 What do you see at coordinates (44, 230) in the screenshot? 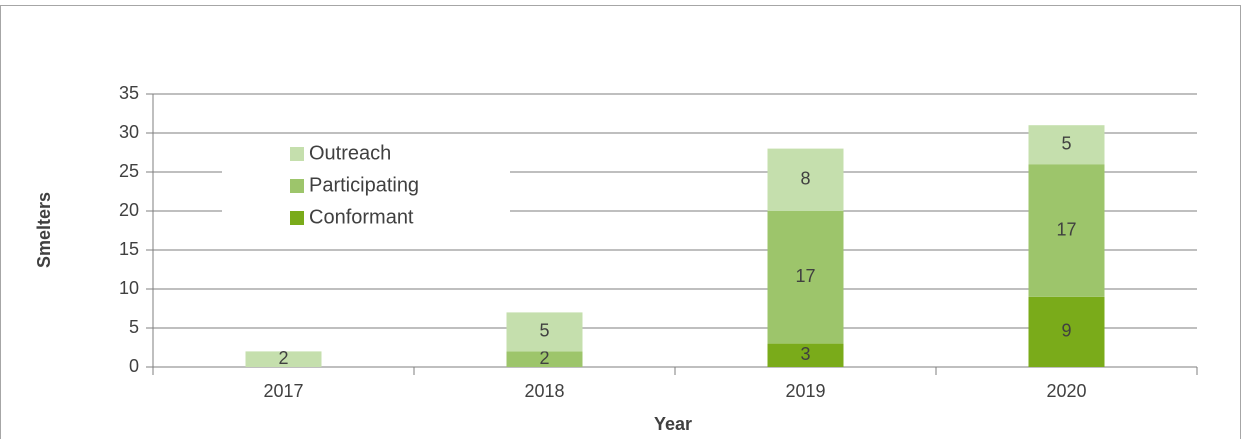
I see `y-axis-label: Smelters` at bounding box center [44, 230].